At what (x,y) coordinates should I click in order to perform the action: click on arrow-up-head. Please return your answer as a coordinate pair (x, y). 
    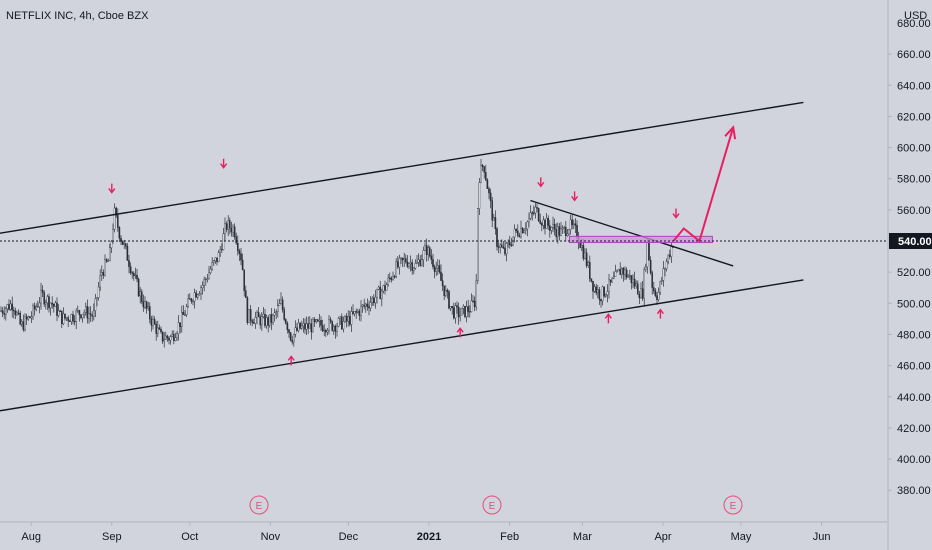
    Looking at the image, I should click on (291, 358).